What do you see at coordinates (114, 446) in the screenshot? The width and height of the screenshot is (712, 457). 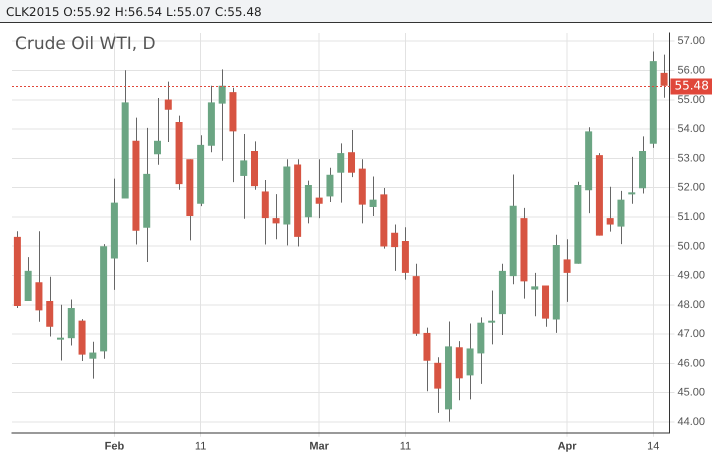 I see `x-tick-label: Feb` at bounding box center [114, 446].